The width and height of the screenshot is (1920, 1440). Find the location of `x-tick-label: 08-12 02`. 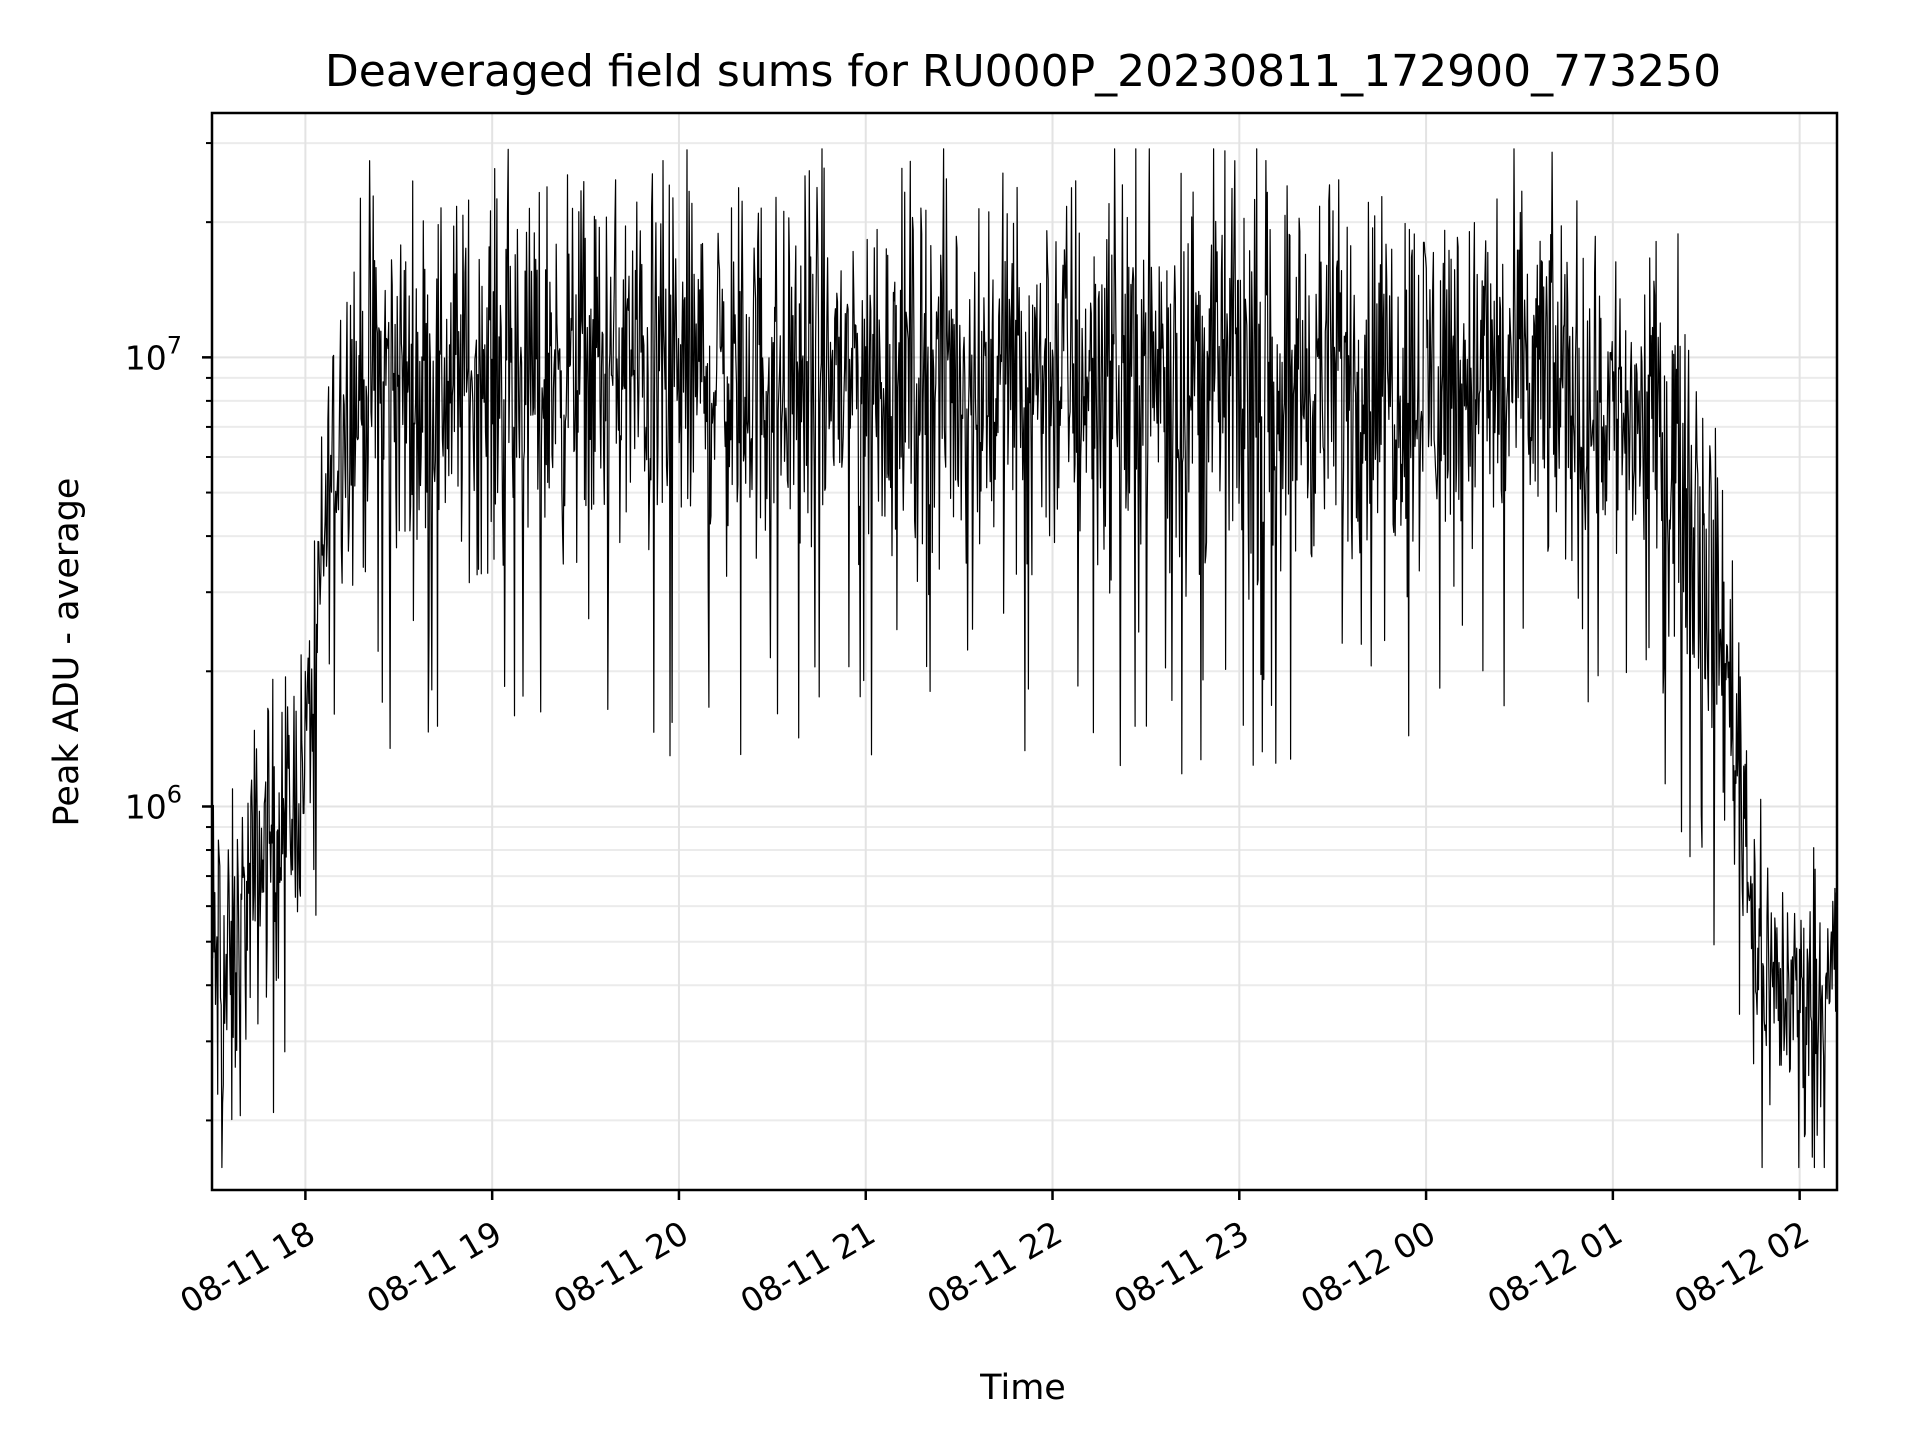

x-tick-label: 08-12 02 is located at coordinates (1742, 1267).